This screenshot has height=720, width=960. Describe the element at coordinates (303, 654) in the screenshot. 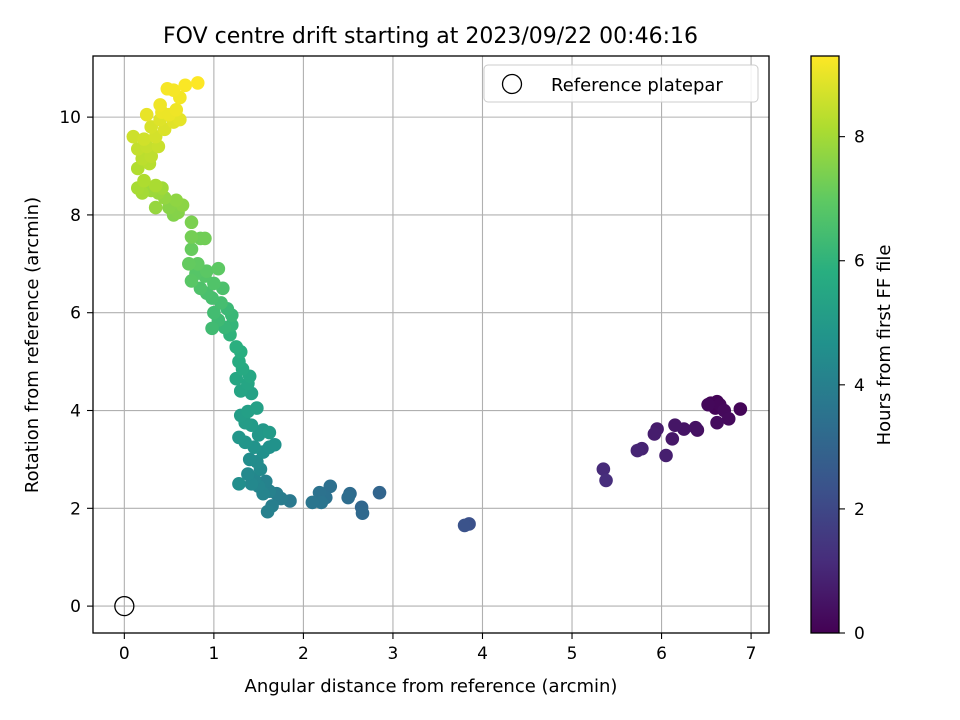

I see `x-tick-label: 2` at that location.